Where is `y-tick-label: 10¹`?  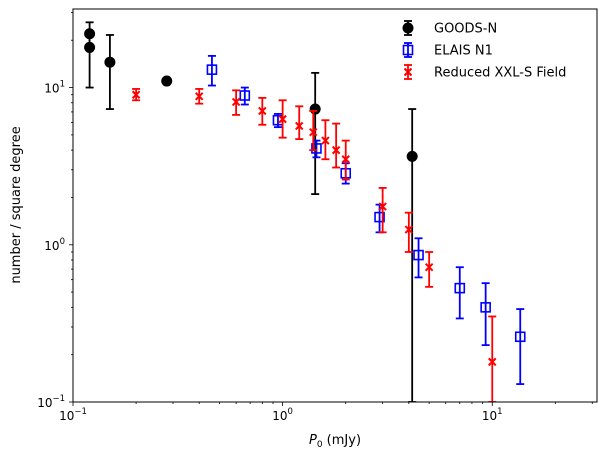
y-tick-label: 10¹ is located at coordinates (54, 88).